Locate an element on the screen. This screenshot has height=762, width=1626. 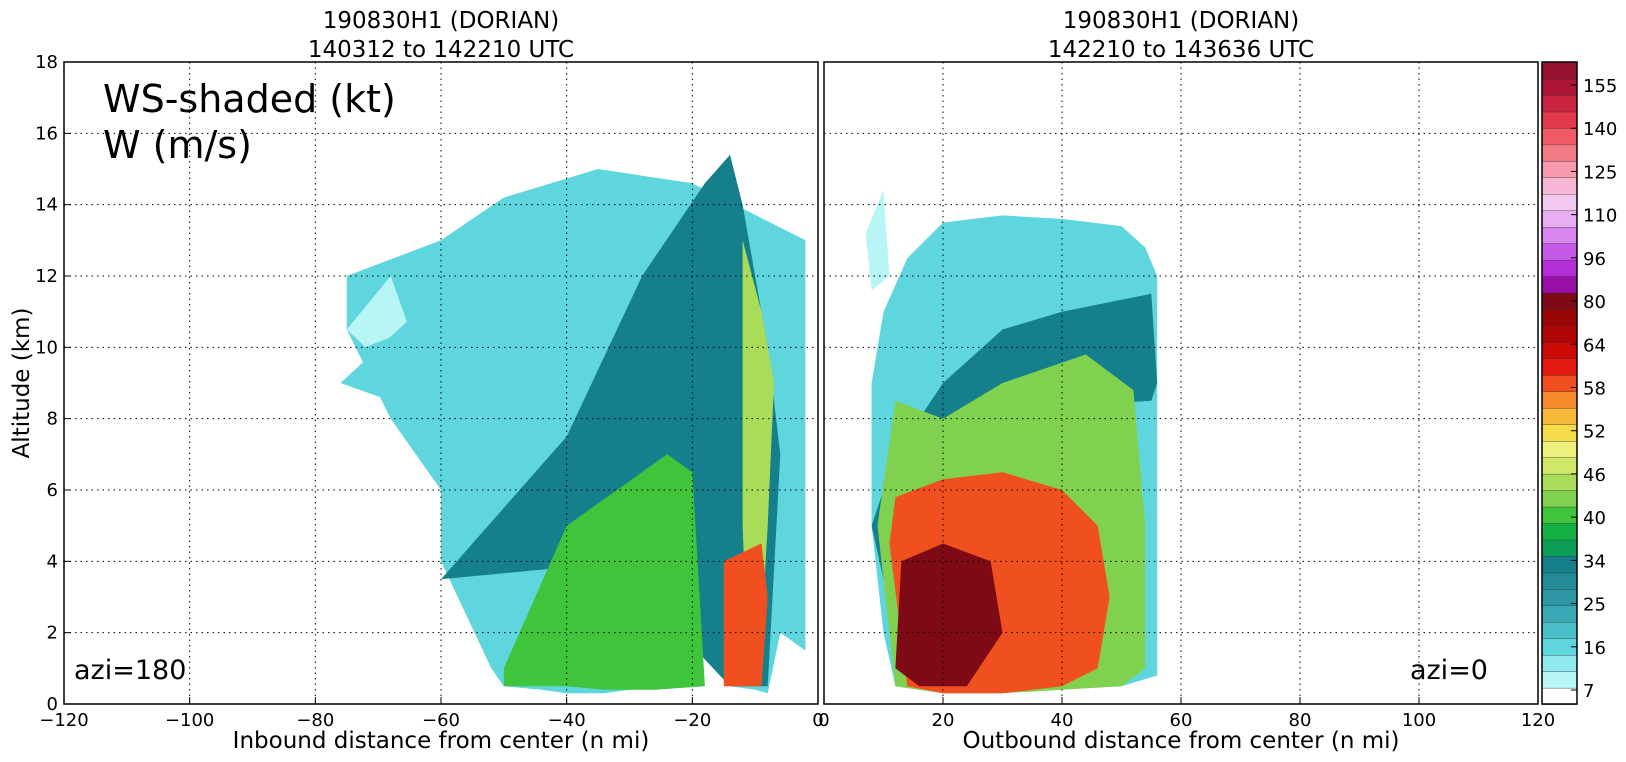
inbound-title-line1: 190830H1 (DORIAN) is located at coordinates (441, 21).